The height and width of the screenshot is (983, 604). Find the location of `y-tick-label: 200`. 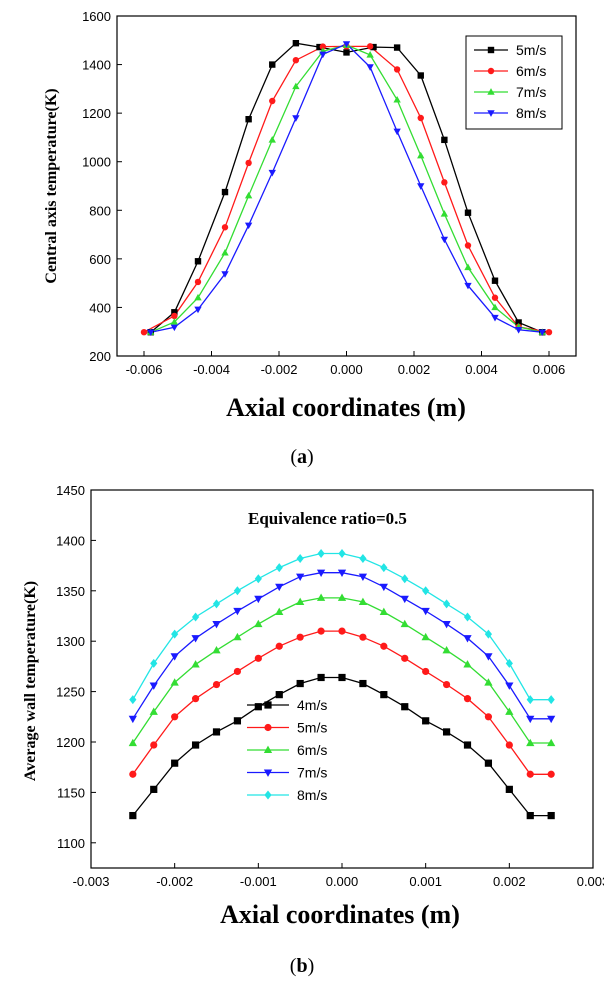

y-tick-label: 200 is located at coordinates (100, 356).